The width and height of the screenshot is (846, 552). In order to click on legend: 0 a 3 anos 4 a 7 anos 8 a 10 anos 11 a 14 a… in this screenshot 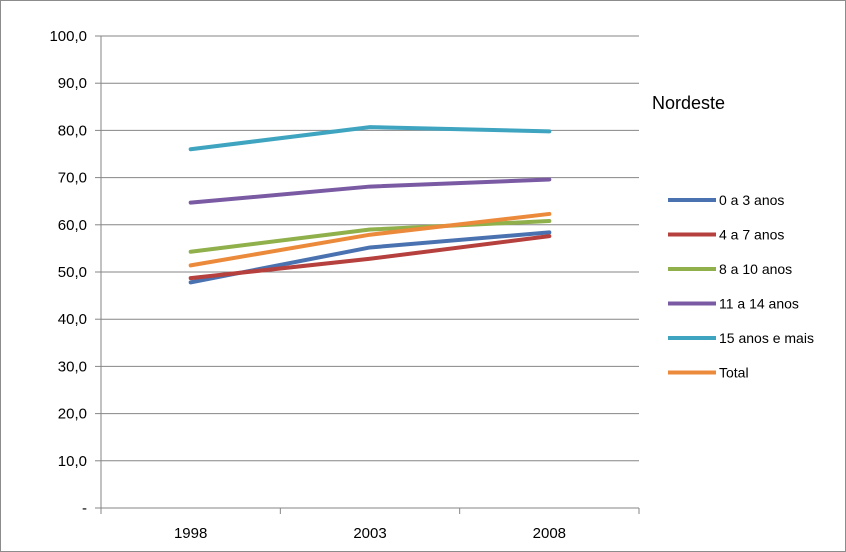, I will do `click(741, 286)`.